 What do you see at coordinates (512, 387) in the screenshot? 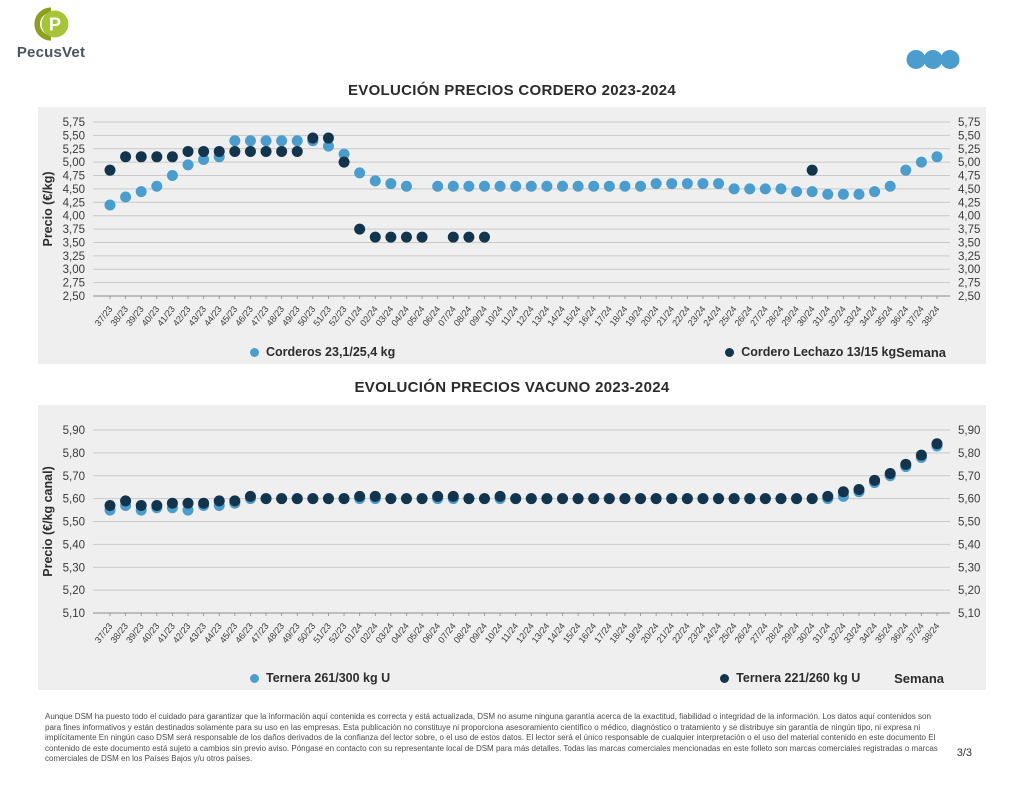
I see `chart-title-vacuno: EVOLUCIÓN PRECIOS VACUNO 2023-2024` at bounding box center [512, 387].